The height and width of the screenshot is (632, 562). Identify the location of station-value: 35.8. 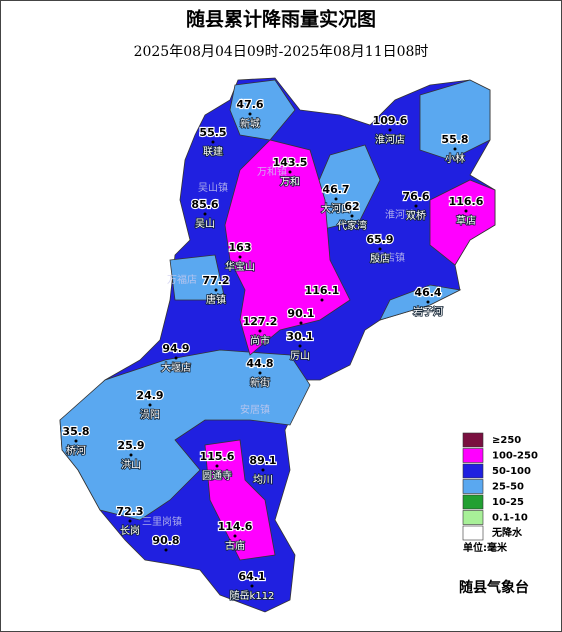
(75, 431).